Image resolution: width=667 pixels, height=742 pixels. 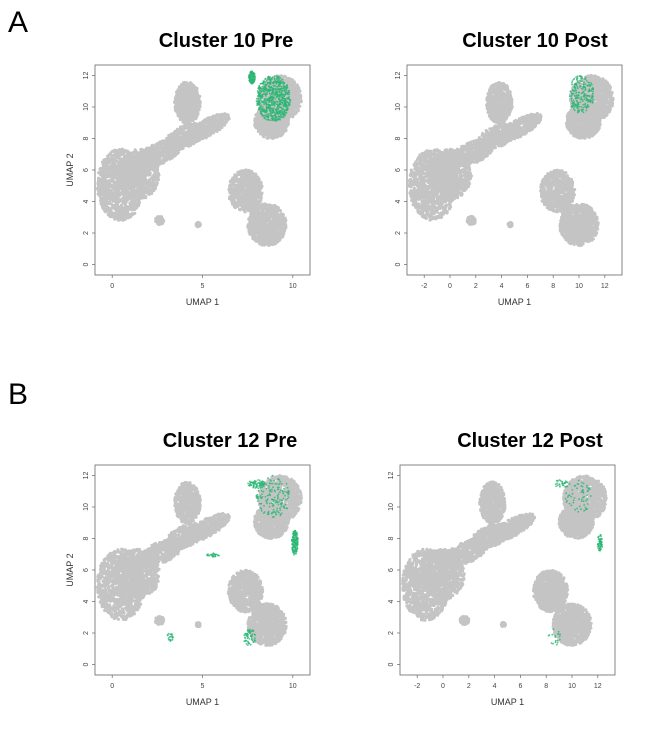 What do you see at coordinates (226, 41) in the screenshot?
I see `plot-title-cluster10-pre: Cluster 10 Pre` at bounding box center [226, 41].